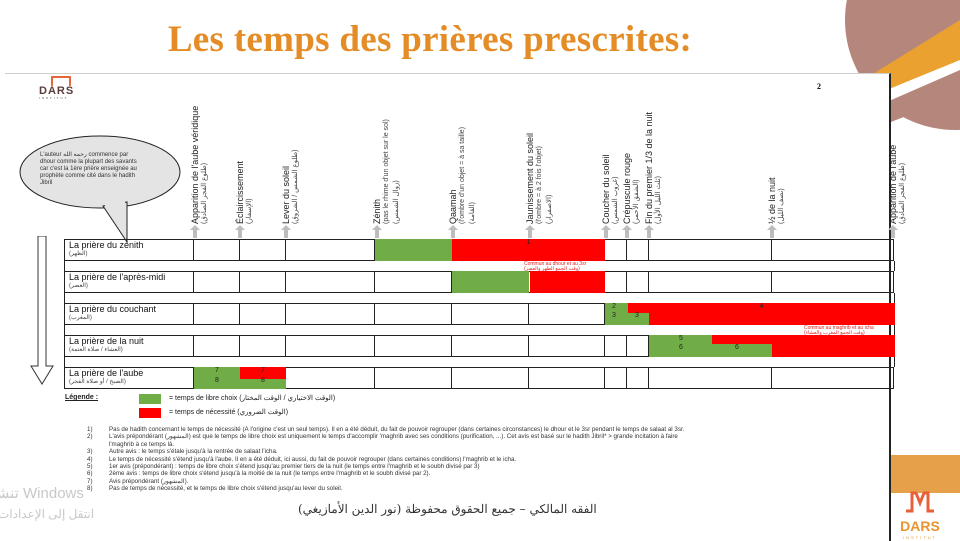 Image resolution: width=960 pixels, height=541 pixels. Describe the element at coordinates (138, 481) in the screenshot. I see `footnote: 7) Avis prépondérant (المشهور).` at that location.